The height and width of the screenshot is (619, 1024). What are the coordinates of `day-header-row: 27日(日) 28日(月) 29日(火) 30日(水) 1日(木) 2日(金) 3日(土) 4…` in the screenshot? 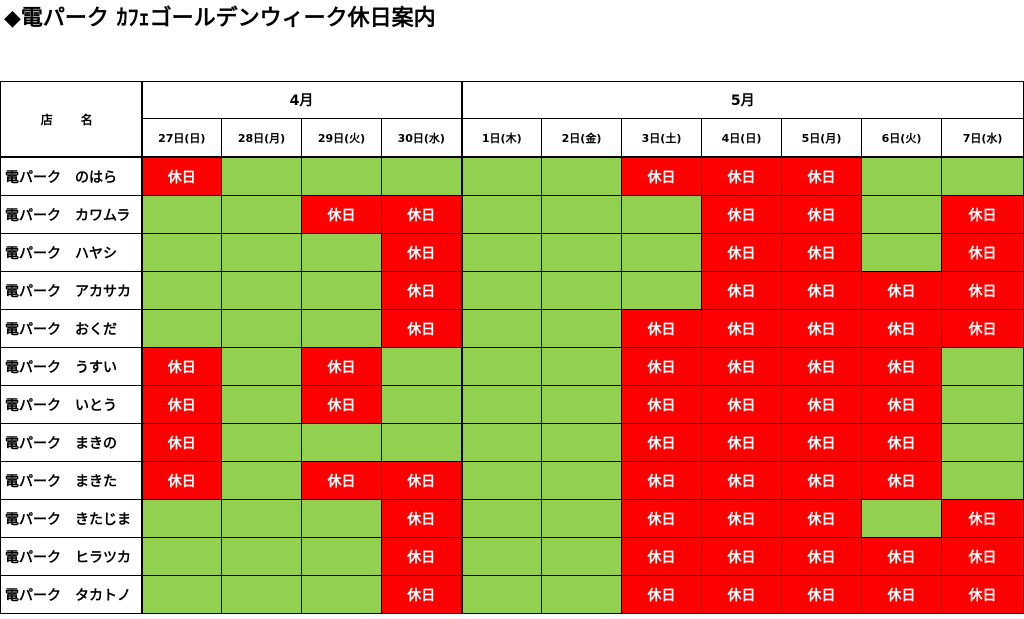 It's located at (512, 138).